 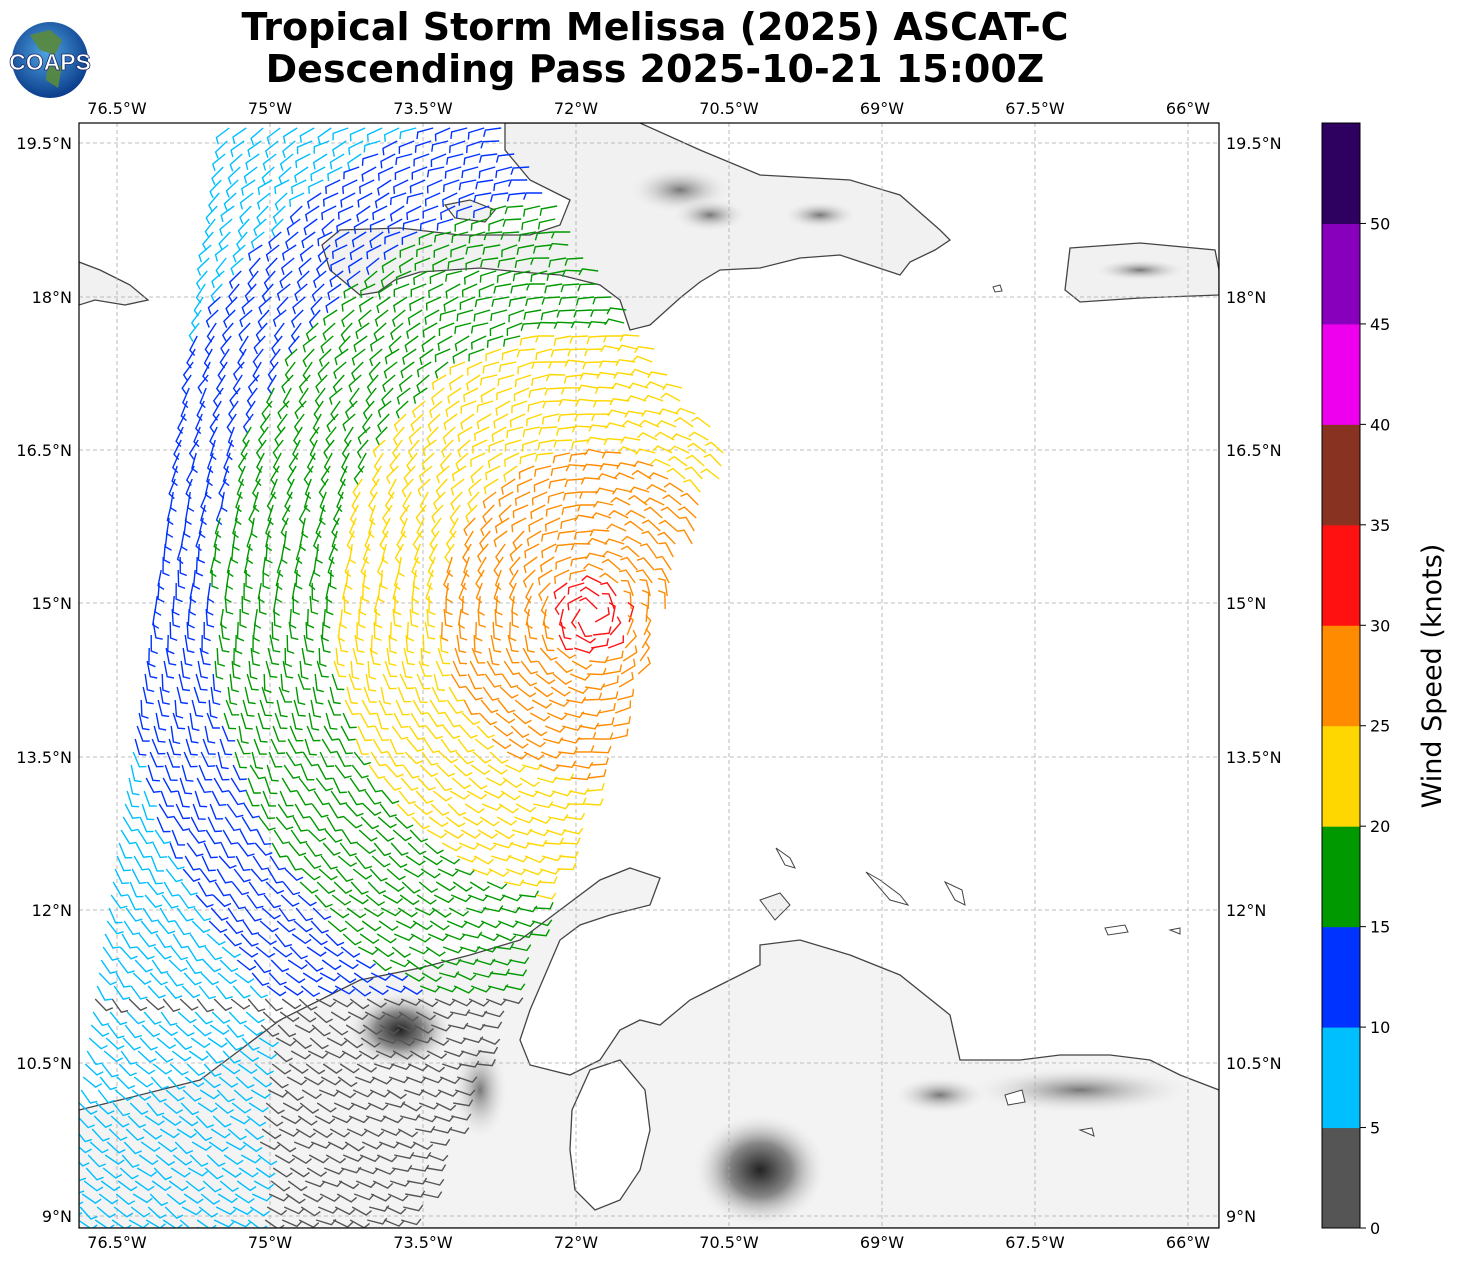 I want to click on lat-tick: 13.5°N, so click(x=44, y=757).